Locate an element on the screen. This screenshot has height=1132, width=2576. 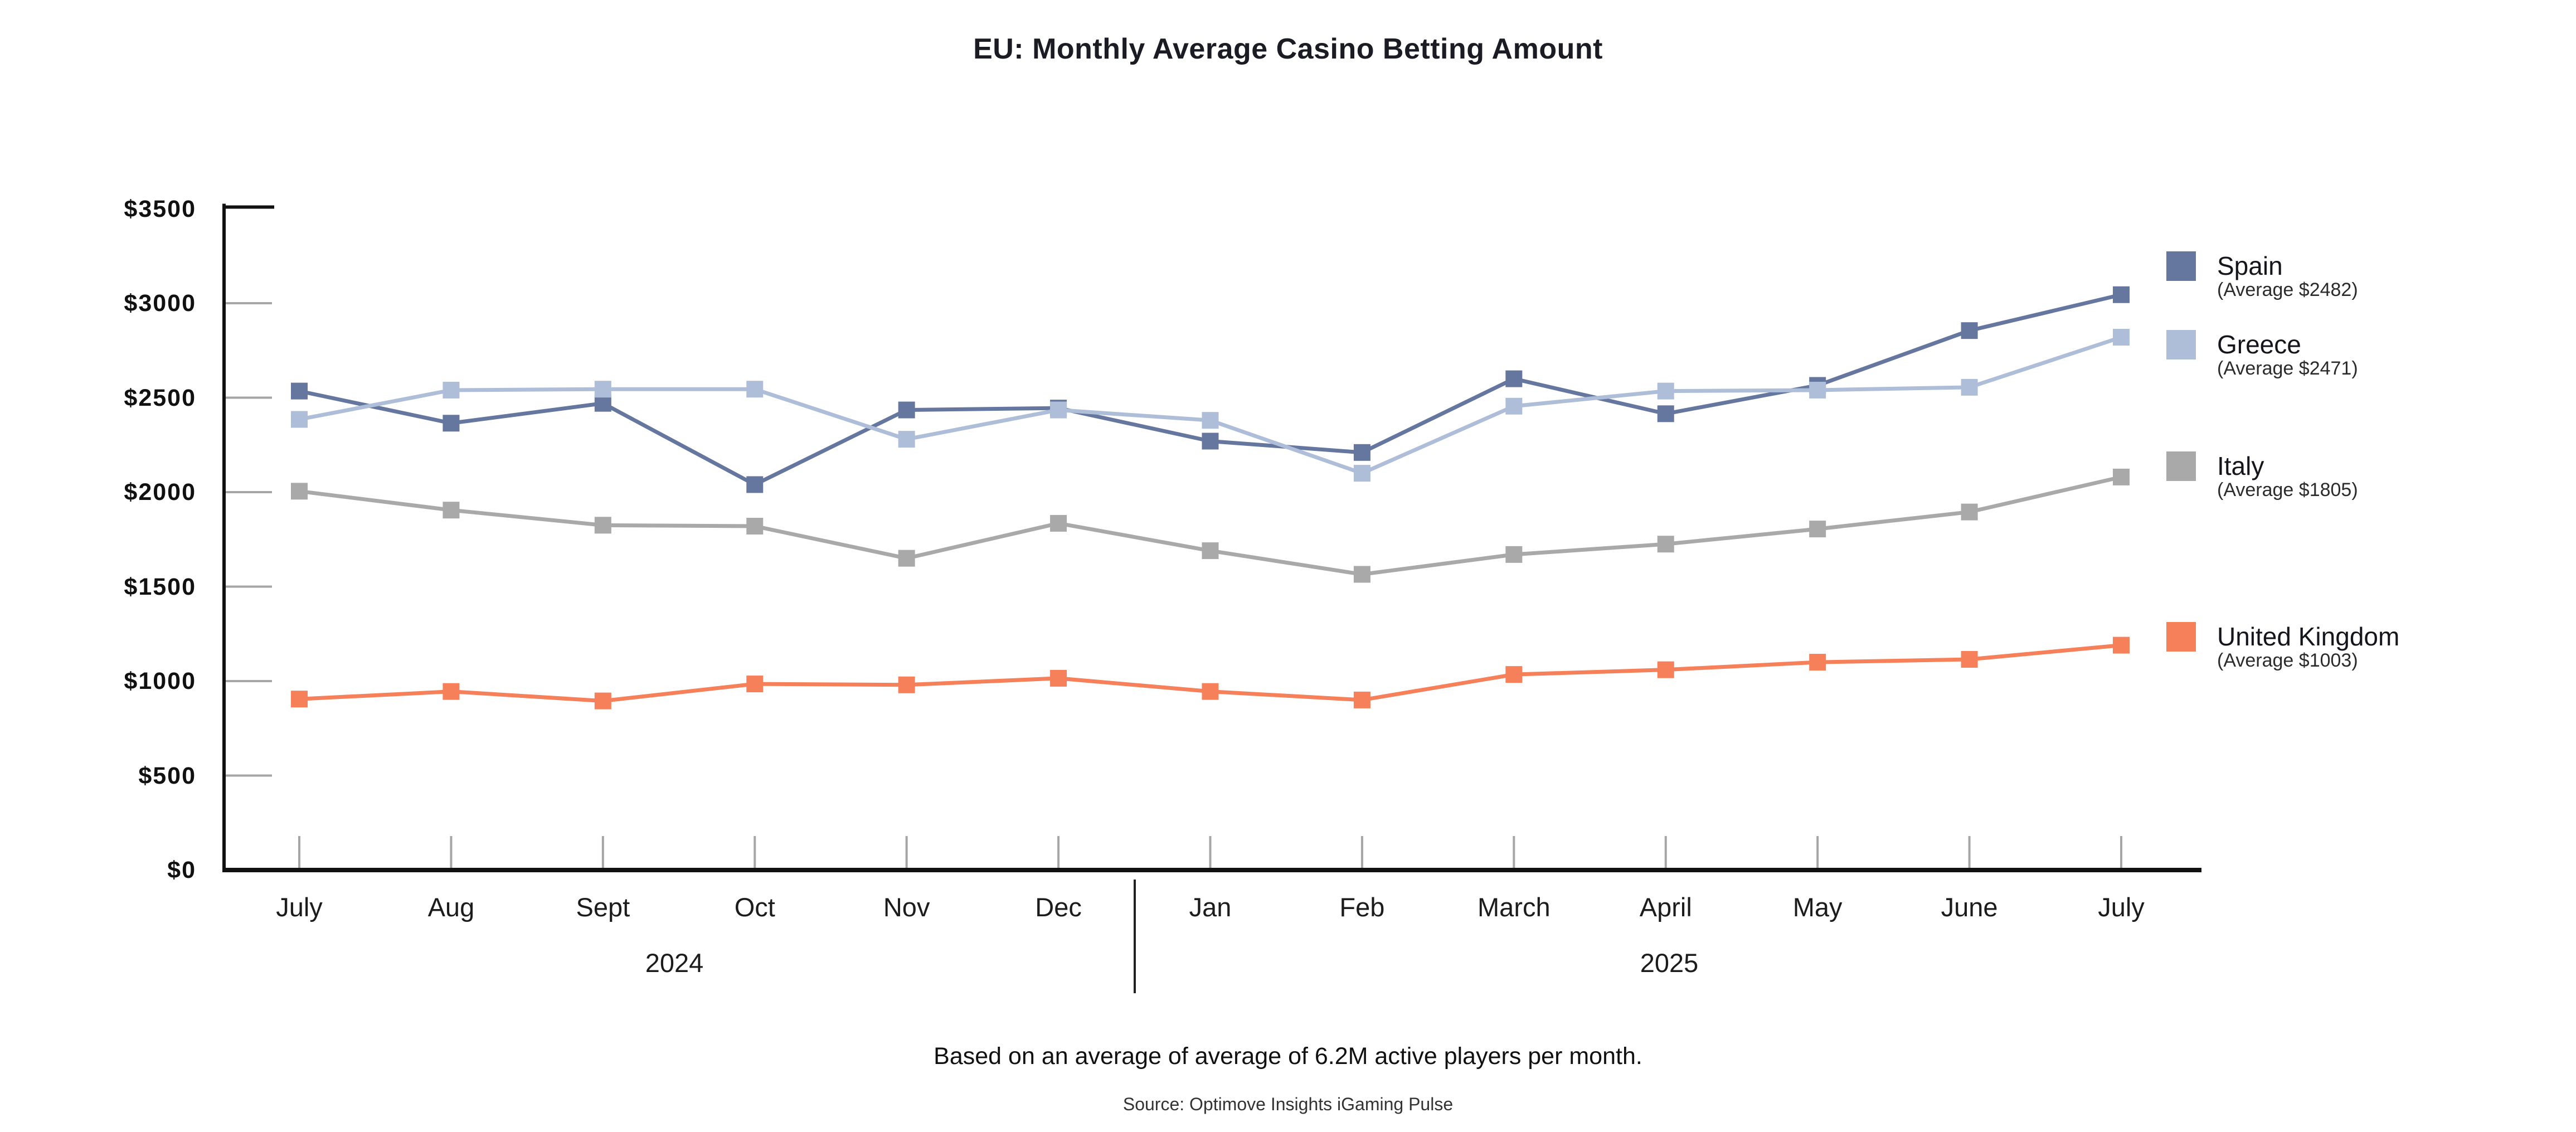
source-credit: Source: Optimove Insights iGaming Pulse is located at coordinates (1288, 1104).